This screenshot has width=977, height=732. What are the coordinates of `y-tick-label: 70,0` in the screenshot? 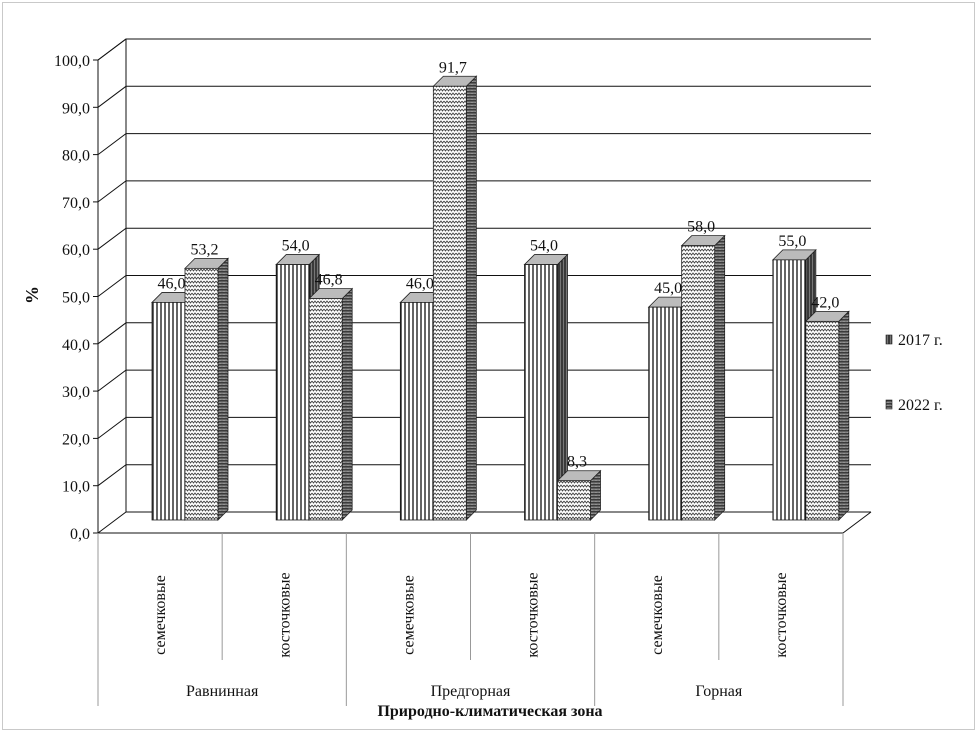 It's located at (76, 203).